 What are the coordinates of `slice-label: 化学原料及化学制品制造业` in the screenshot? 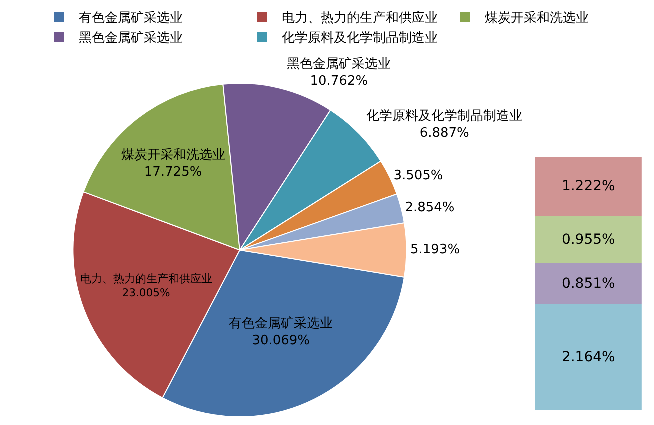 It's located at (444, 116).